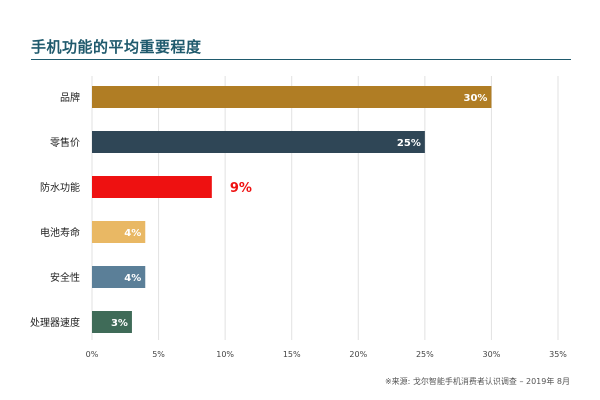 The width and height of the screenshot is (600, 400). Describe the element at coordinates (92, 354) in the screenshot. I see `x-tick-label: 0%` at that location.